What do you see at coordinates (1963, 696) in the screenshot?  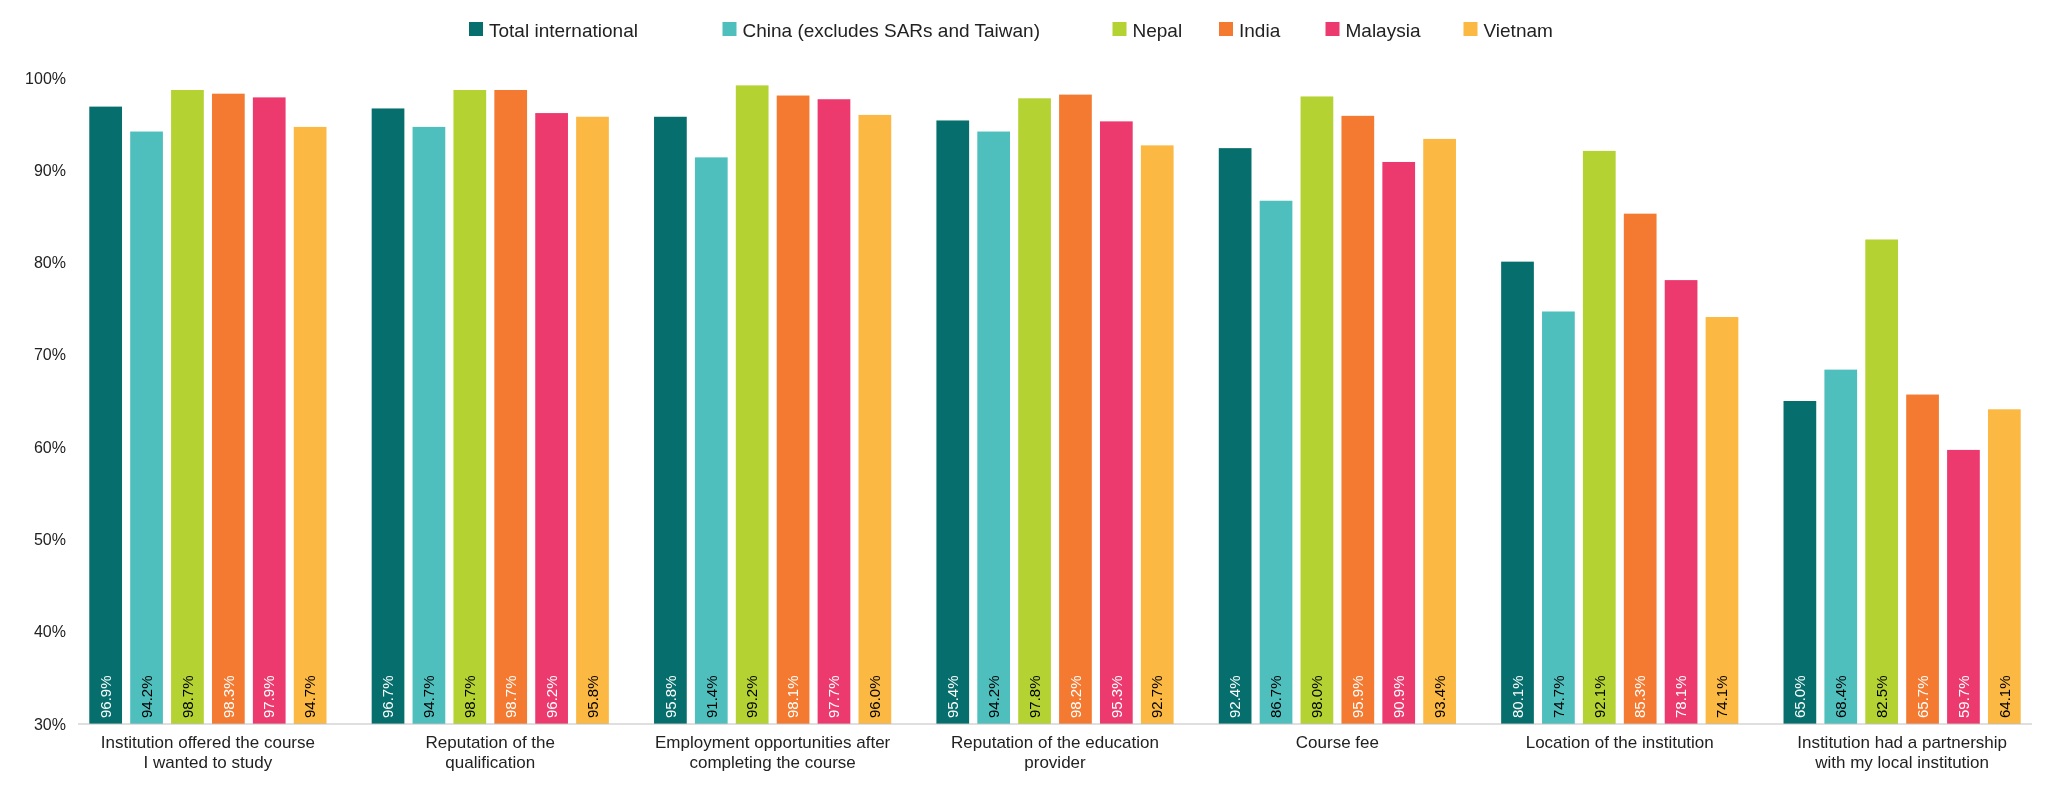 I see `data-label: 59.7%` at bounding box center [1963, 696].